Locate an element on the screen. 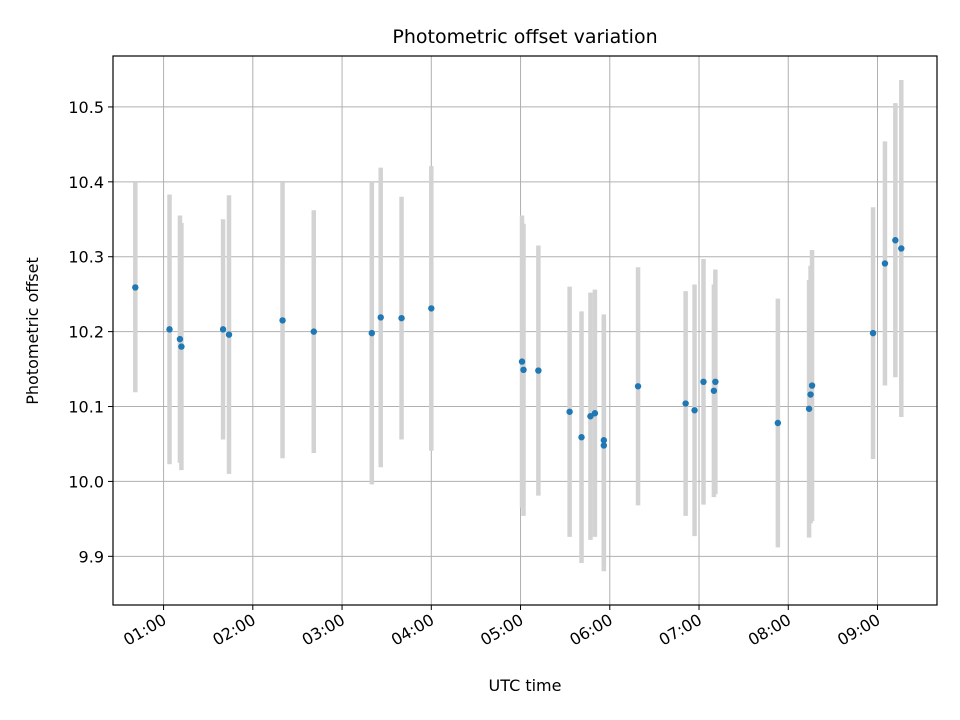 The height and width of the screenshot is (720, 960). y-tick-label: 10.0 is located at coordinates (86, 481).